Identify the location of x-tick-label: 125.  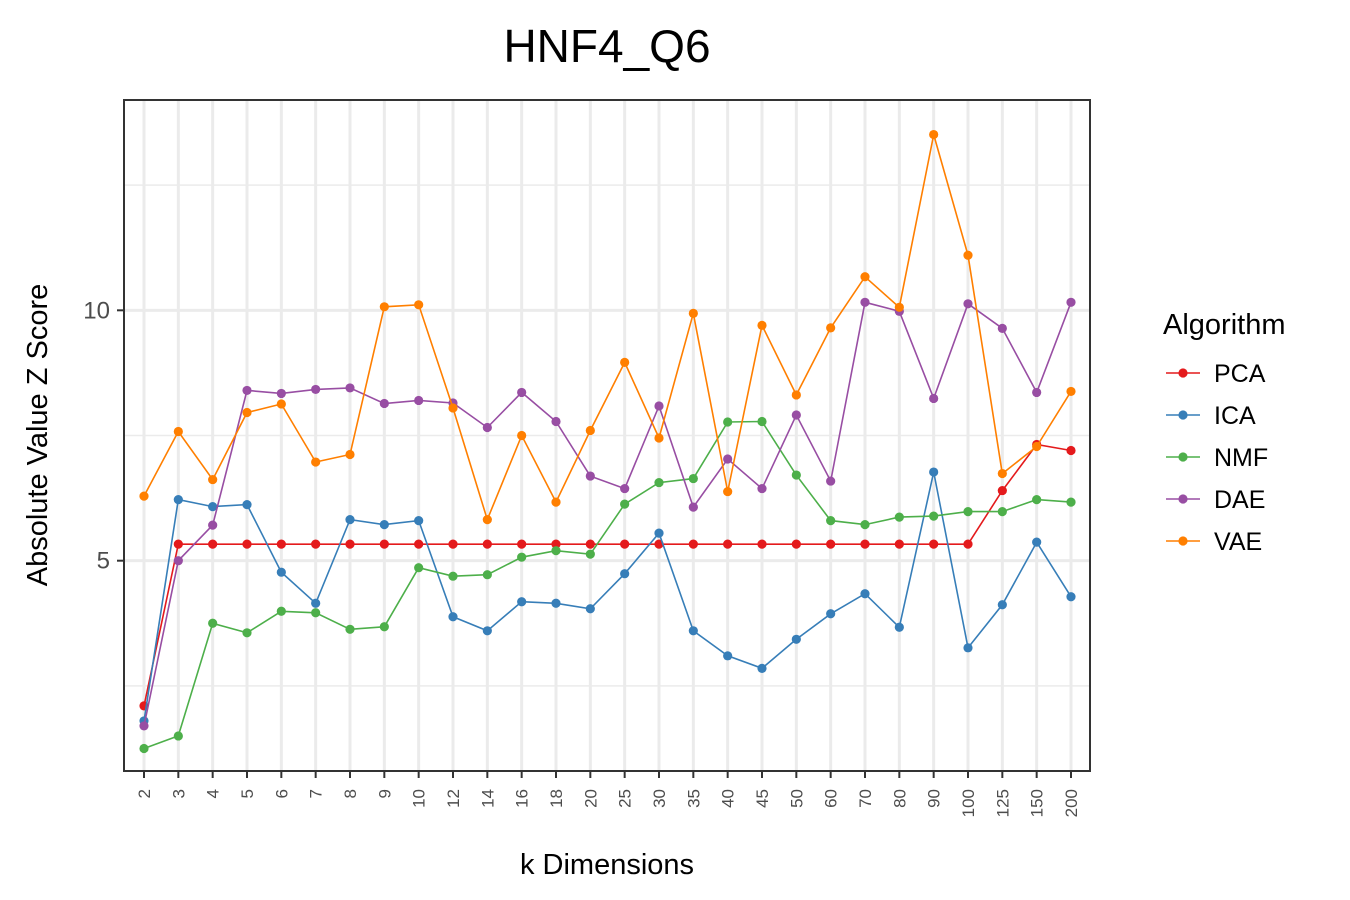
(1002, 803).